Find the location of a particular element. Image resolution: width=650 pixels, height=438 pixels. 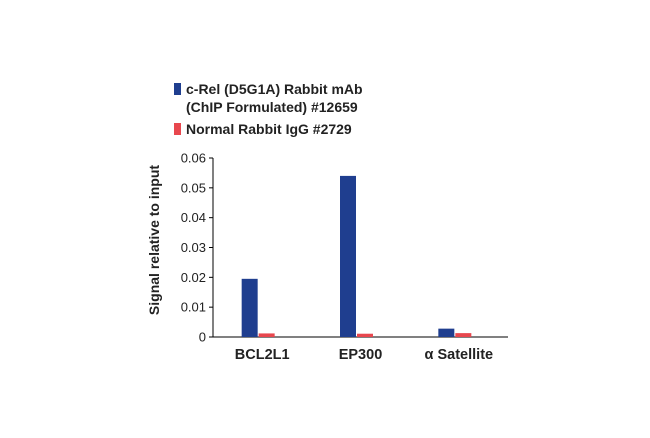

y-tick-label: 0.02 is located at coordinates (193, 277).